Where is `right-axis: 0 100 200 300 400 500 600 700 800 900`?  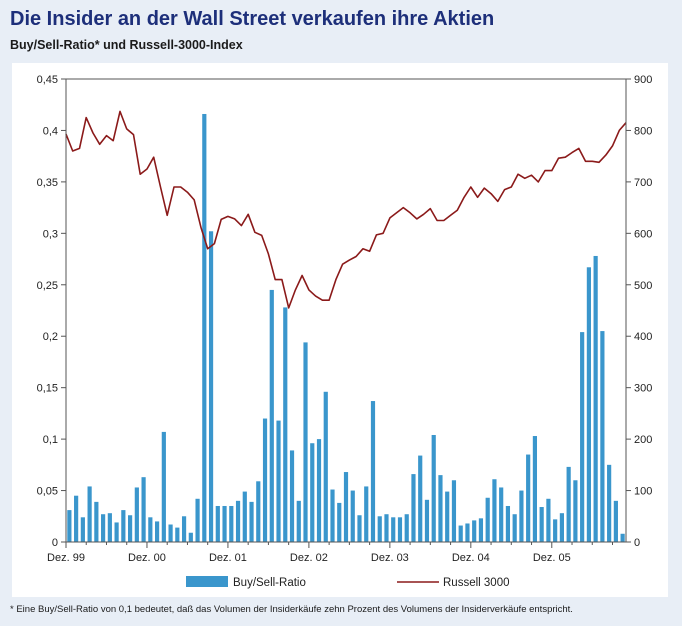
right-axis: 0 100 200 300 400 500 600 700 800 900 is located at coordinates (639, 311).